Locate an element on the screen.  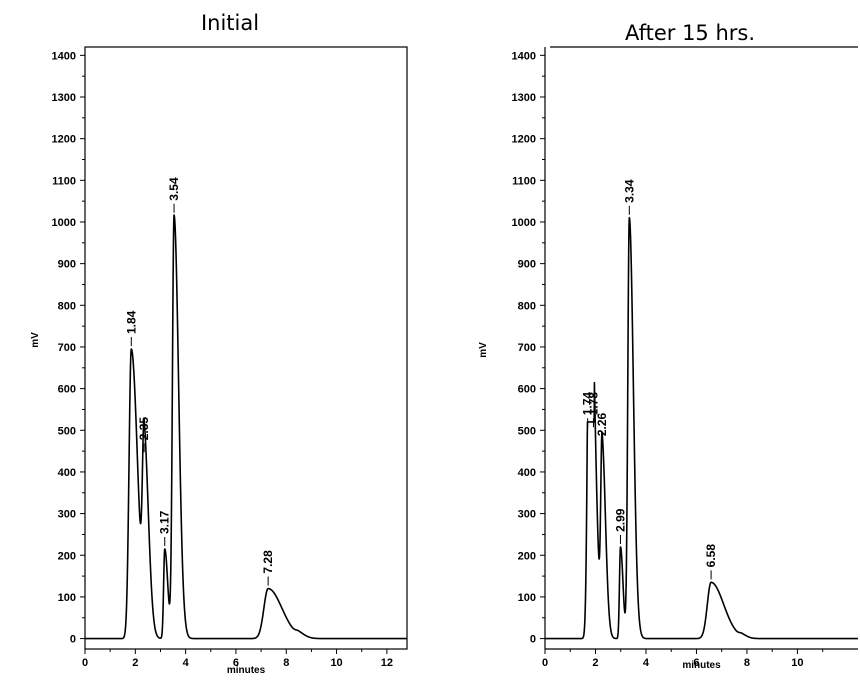
peak-label: 1.84 is located at coordinates (131, 322).